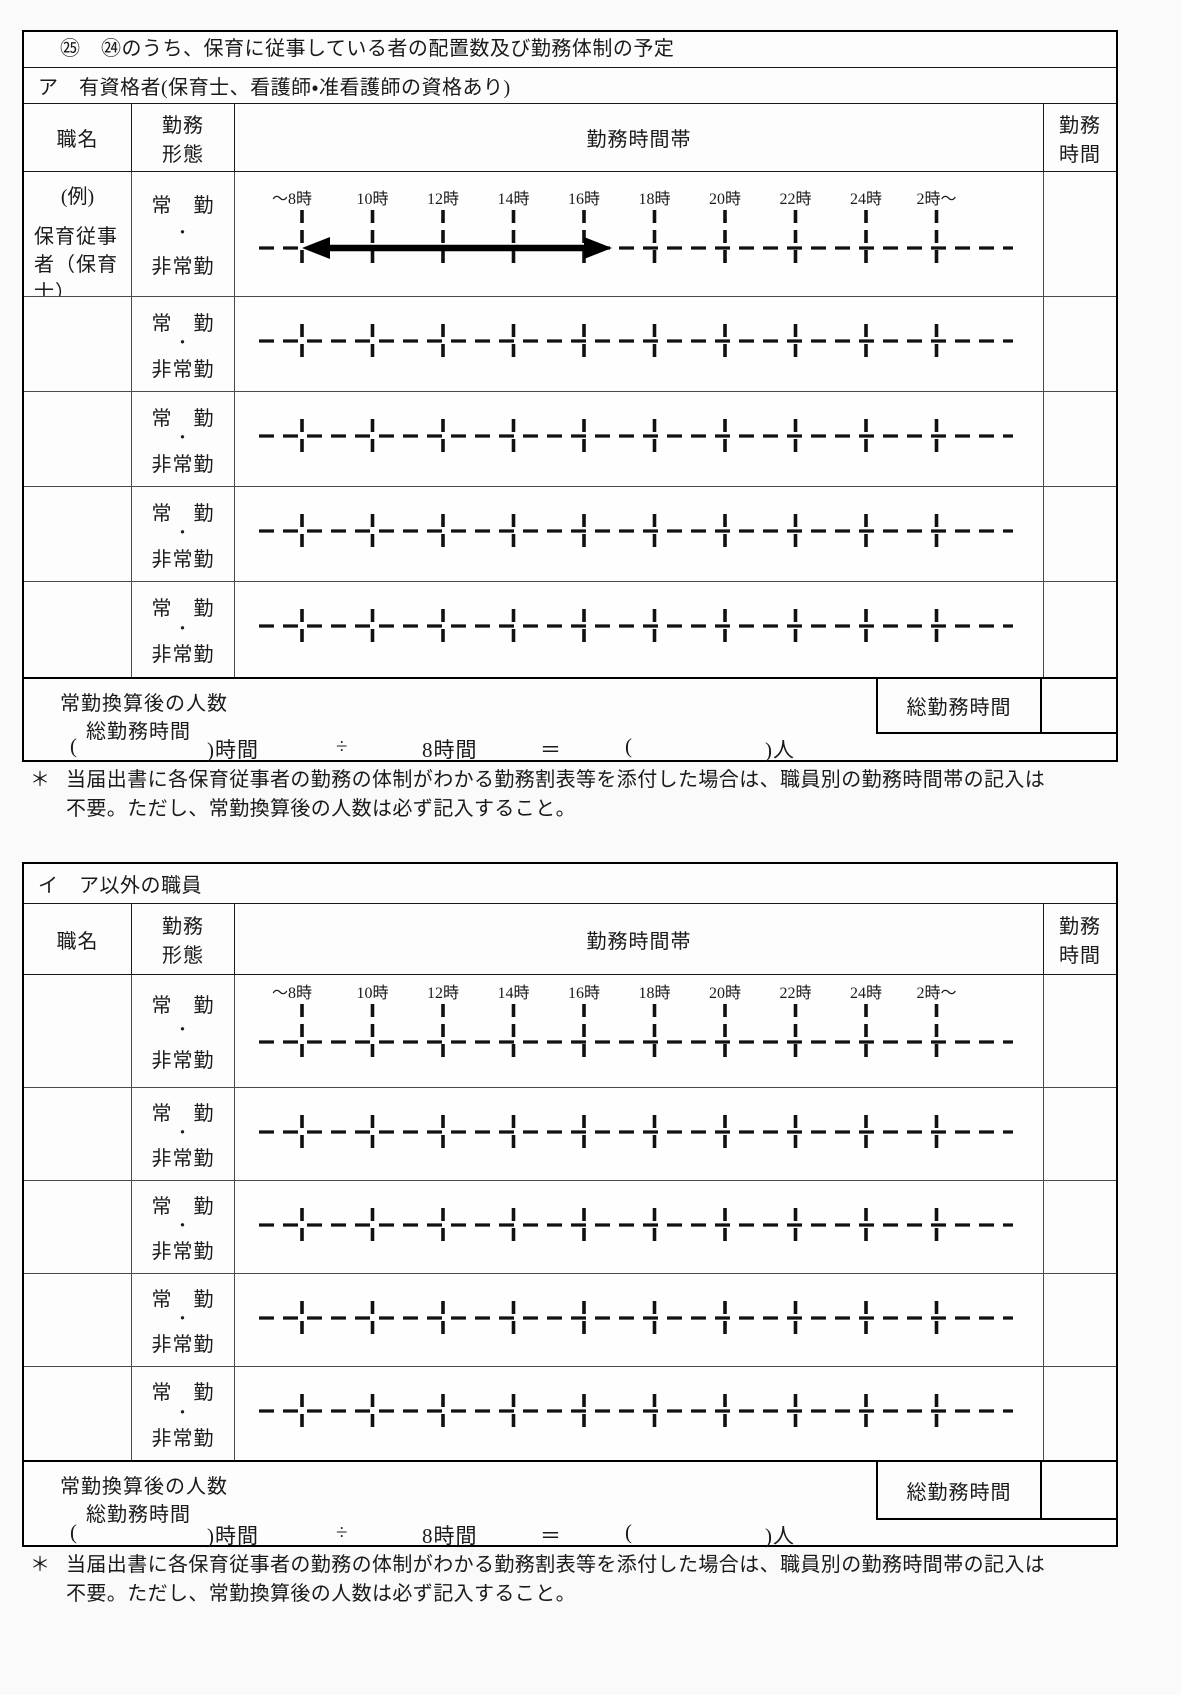 The height and width of the screenshot is (1695, 1181). What do you see at coordinates (1080, 956) in the screenshot?
I see `col-header-hours-line2: 時間` at bounding box center [1080, 956].